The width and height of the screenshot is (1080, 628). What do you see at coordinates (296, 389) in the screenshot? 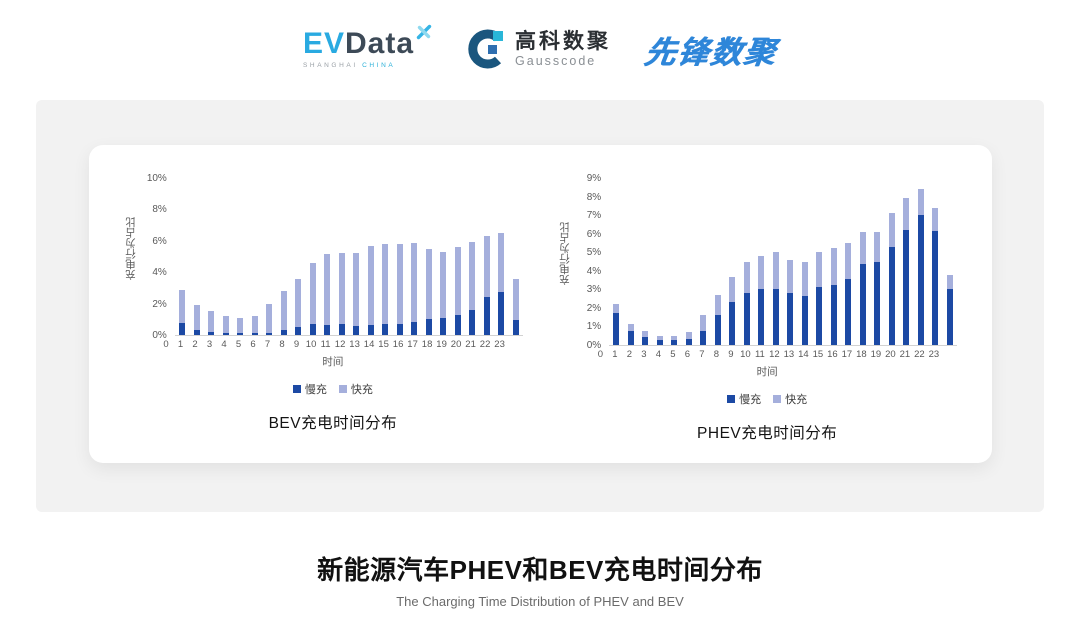
I see `slow-legend-marker` at bounding box center [296, 389].